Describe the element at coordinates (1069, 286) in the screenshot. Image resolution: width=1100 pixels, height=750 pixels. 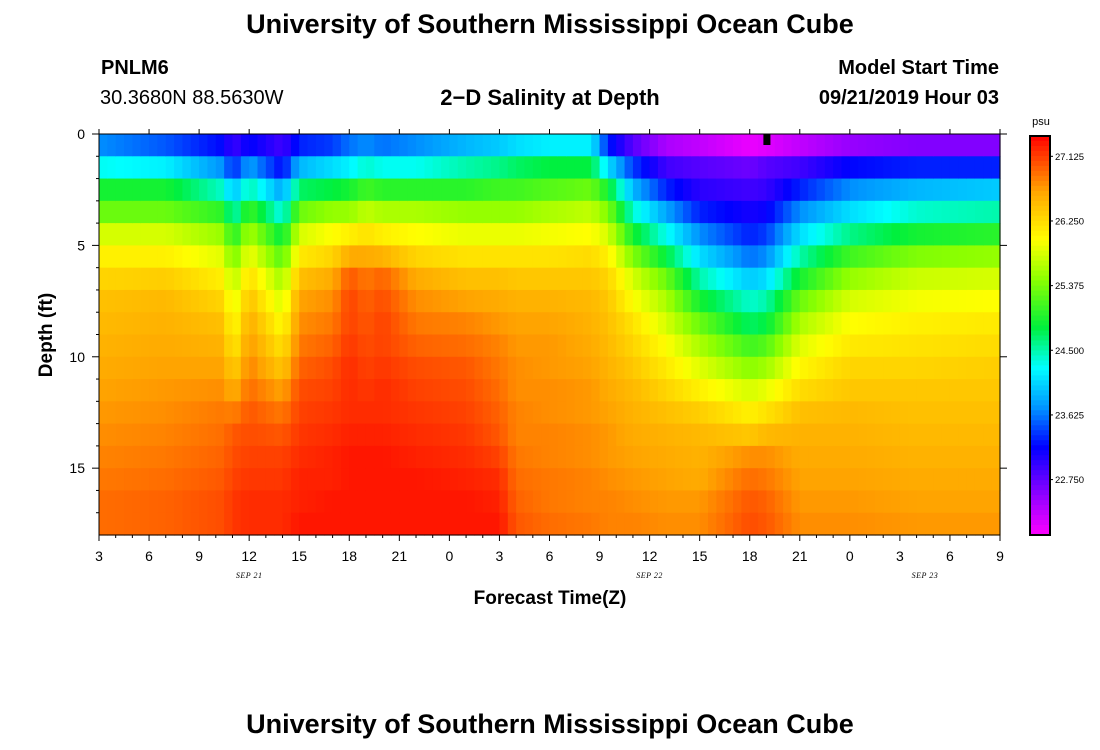
I see `colorbar-tick-label: 25.375` at that location.